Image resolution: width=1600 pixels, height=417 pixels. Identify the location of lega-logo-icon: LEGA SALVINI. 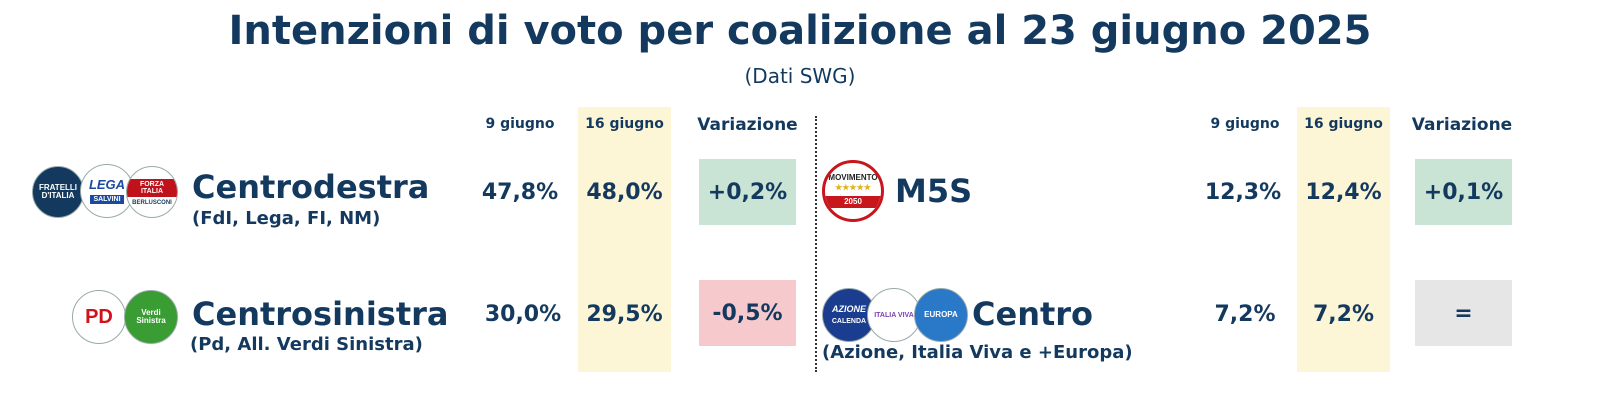
(107, 191).